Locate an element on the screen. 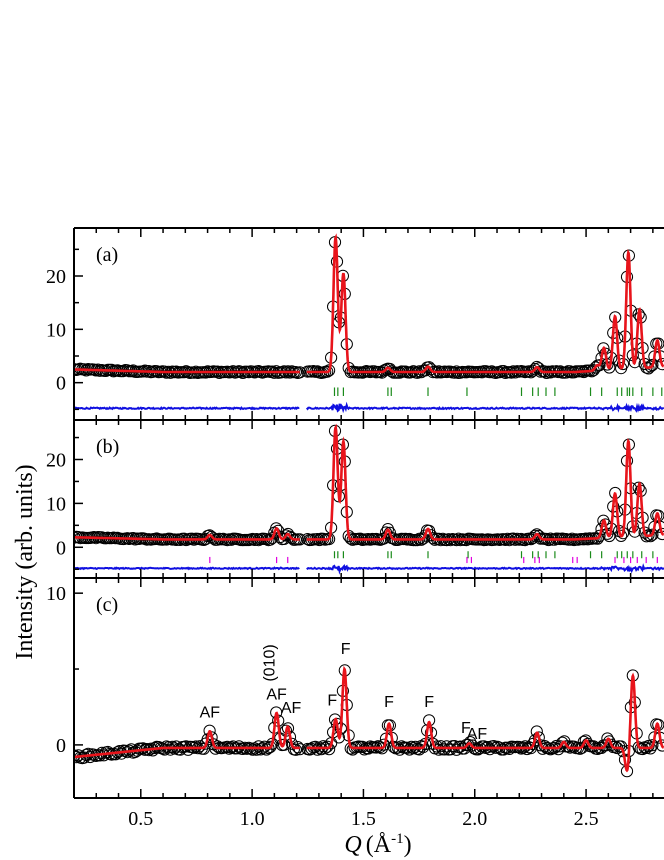 Image resolution: width=664 pixels, height=860 pixels. panel-label: (a) is located at coordinates (107, 255).